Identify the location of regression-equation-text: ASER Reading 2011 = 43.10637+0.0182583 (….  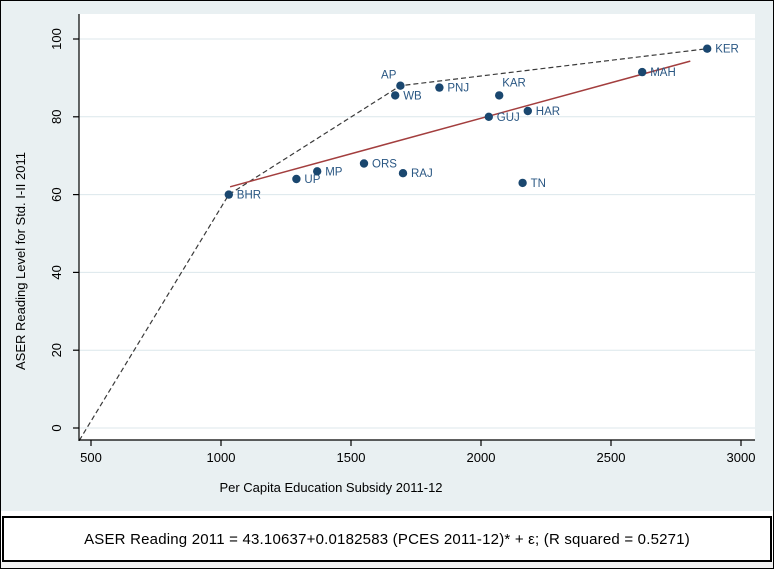
(387, 539).